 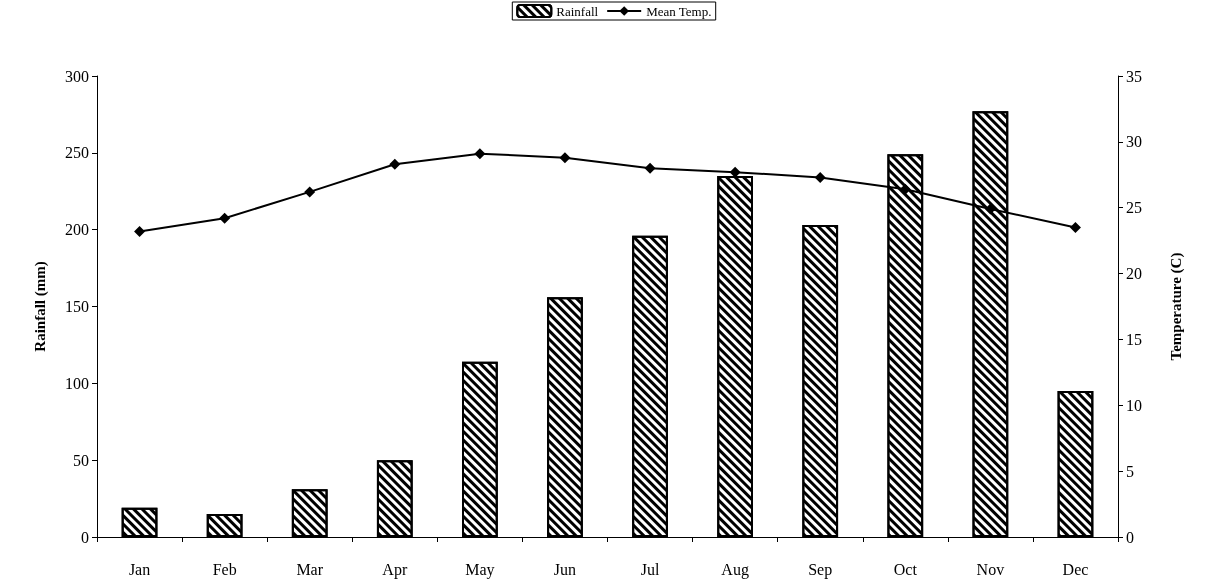 What do you see at coordinates (85, 537) in the screenshot?
I see `y-tick-label: 0` at bounding box center [85, 537].